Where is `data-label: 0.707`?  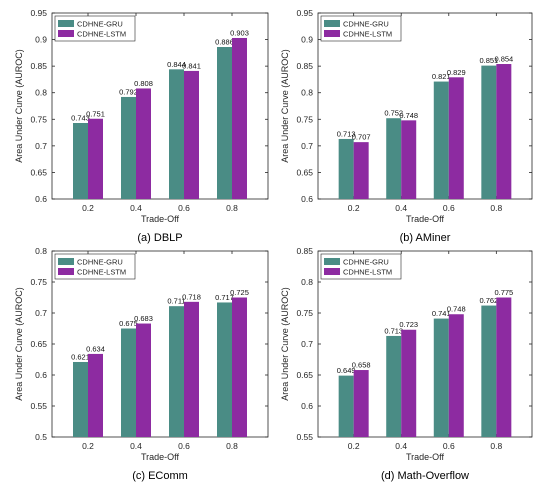 data-label: 0.707 is located at coordinates (361, 137).